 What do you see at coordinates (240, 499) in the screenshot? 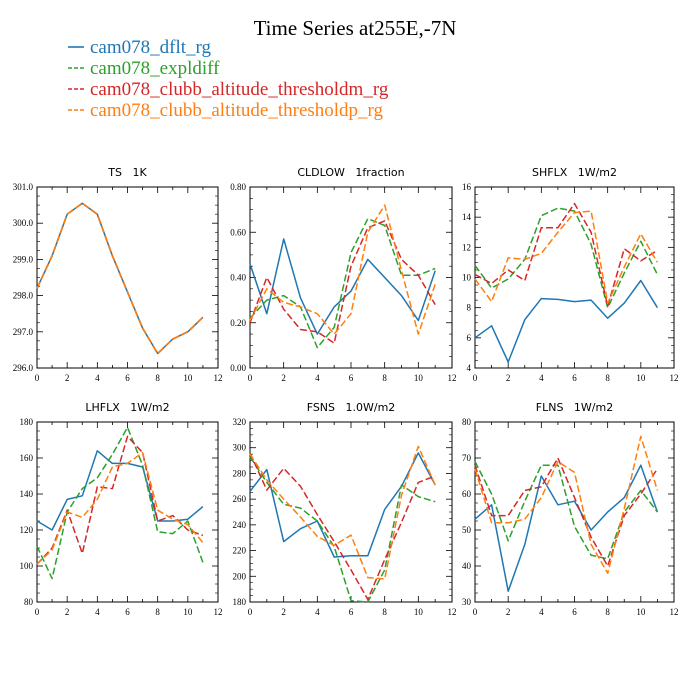
I see `y-tick-label: 260` at bounding box center [240, 499].